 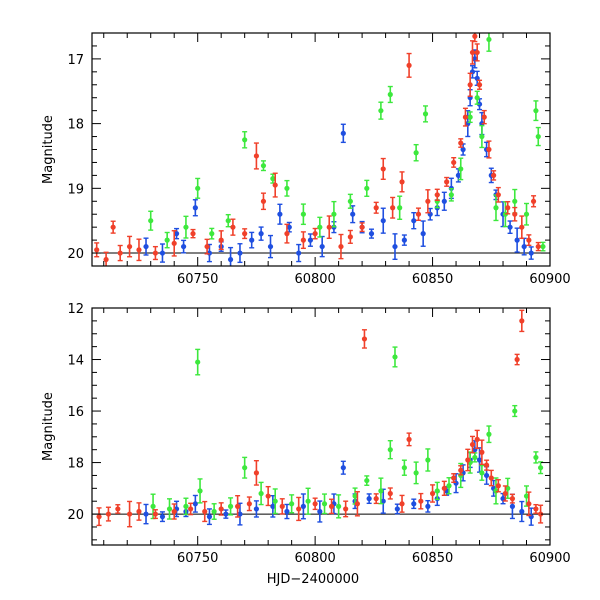 What do you see at coordinates (75, 412) in the screenshot?
I see `y-tick-label: 16` at bounding box center [75, 412].